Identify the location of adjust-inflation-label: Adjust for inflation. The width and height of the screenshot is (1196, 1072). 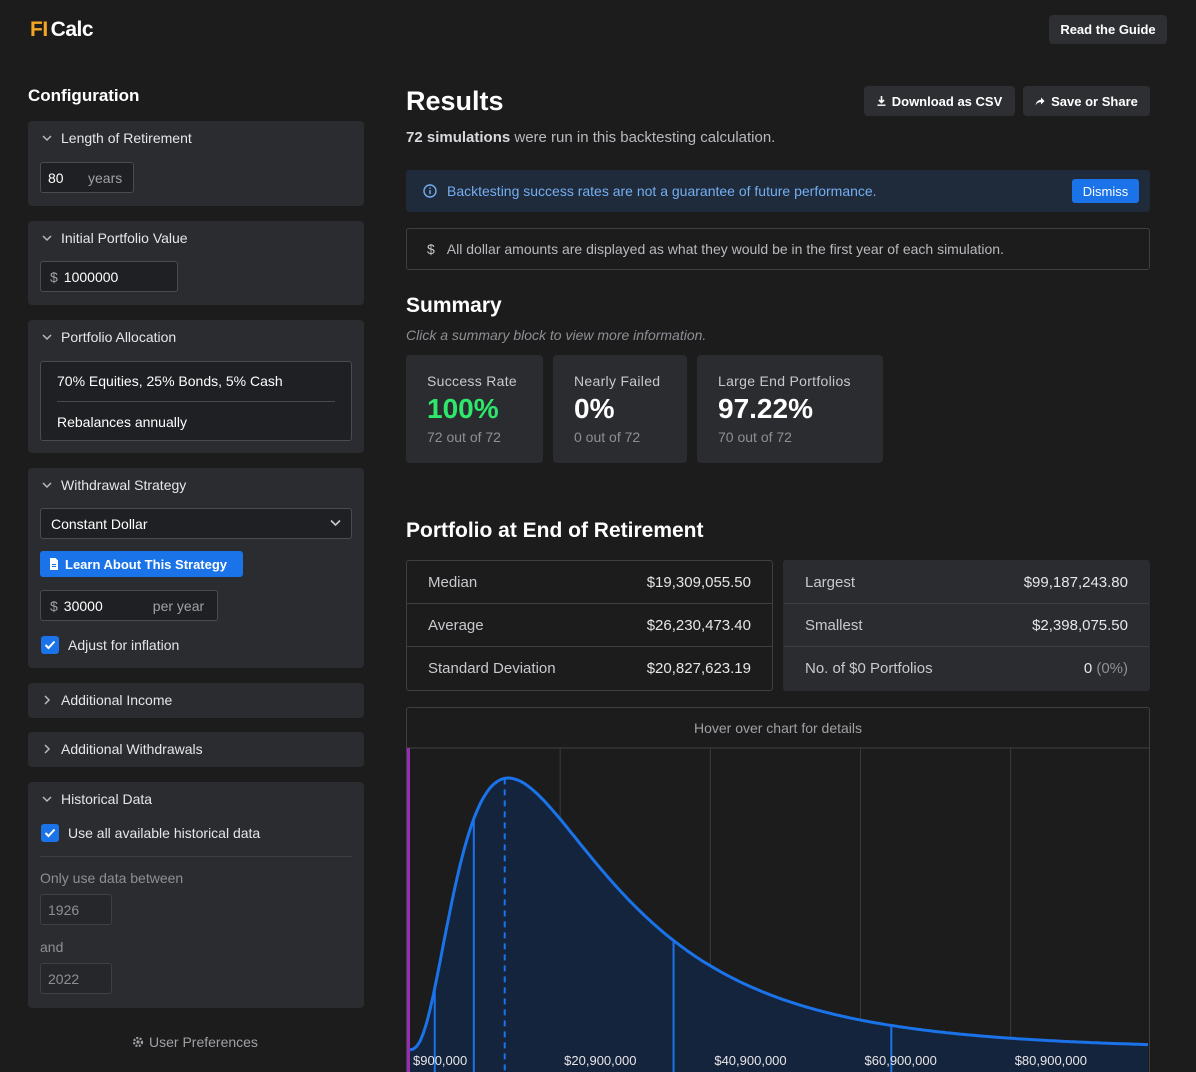
(124, 645).